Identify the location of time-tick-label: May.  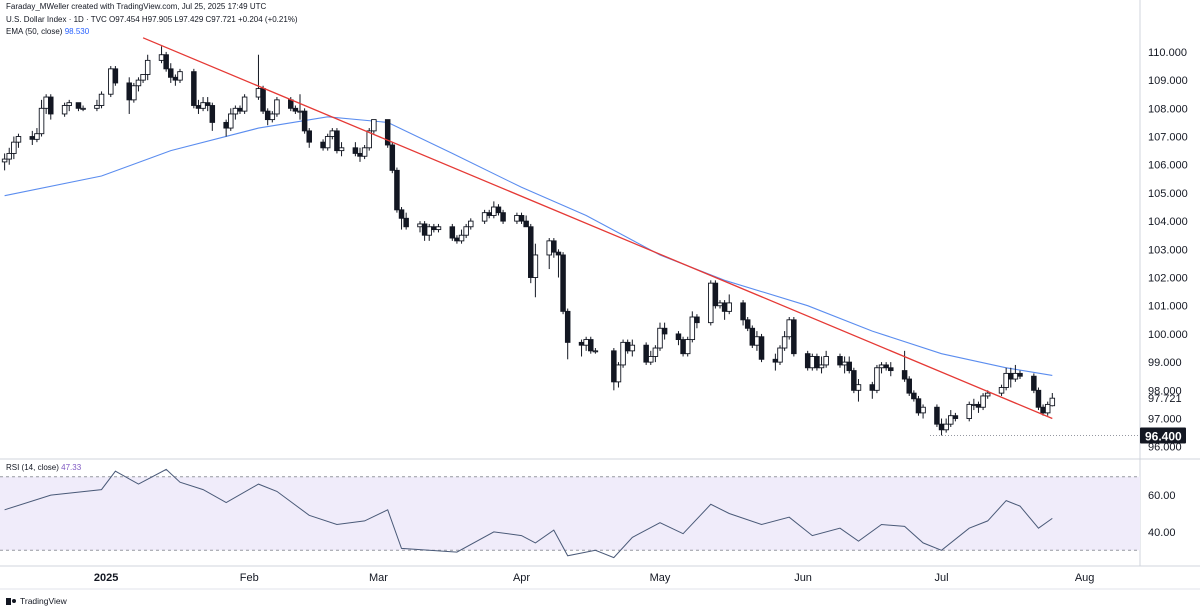
(660, 578).